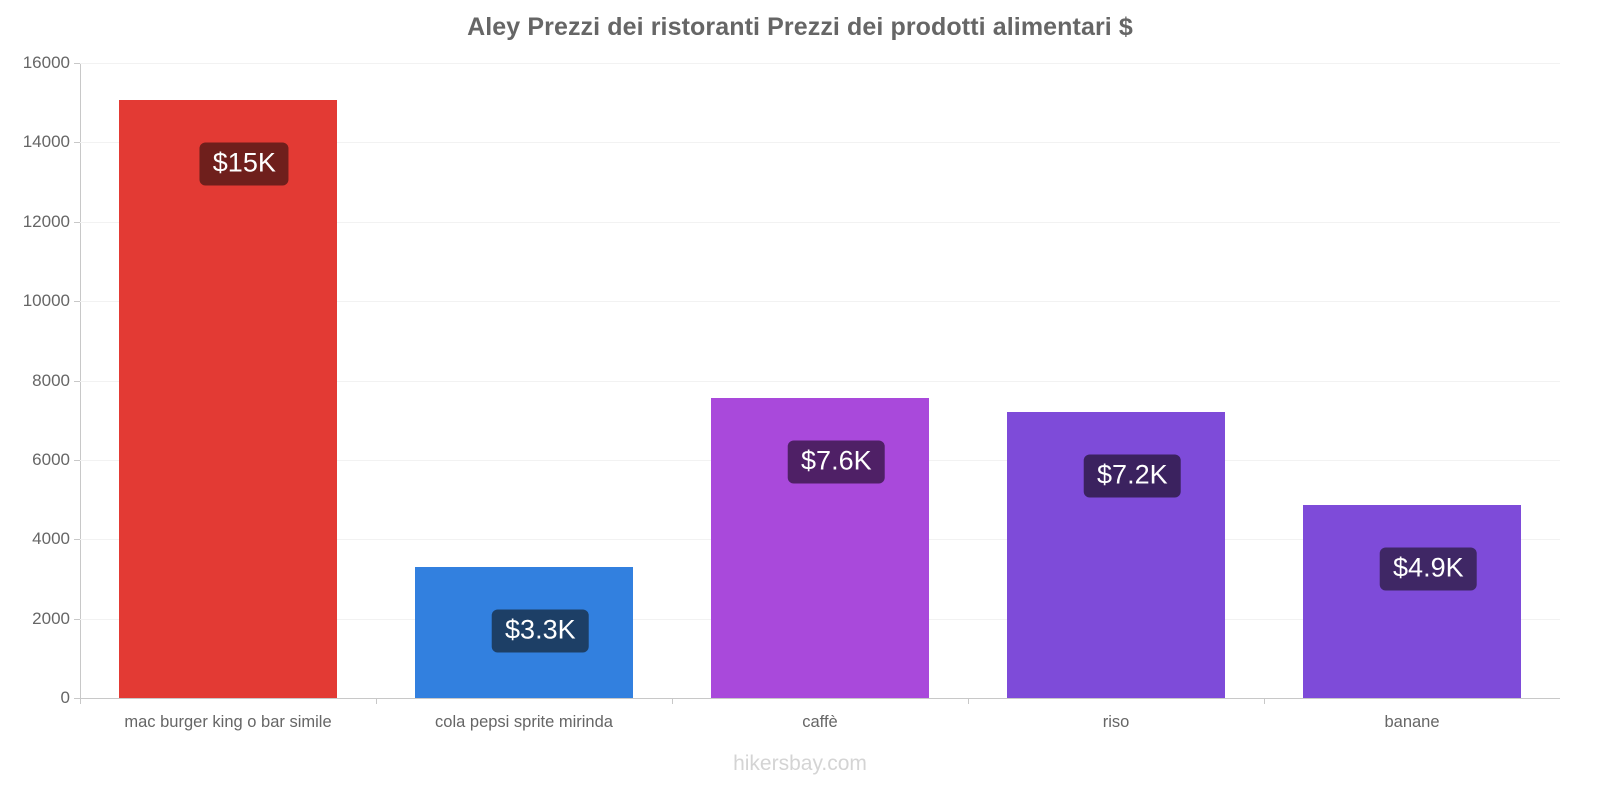 The image size is (1600, 800). What do you see at coordinates (228, 722) in the screenshot?
I see `x-axis-tick-label: mac burger king o bar simile` at bounding box center [228, 722].